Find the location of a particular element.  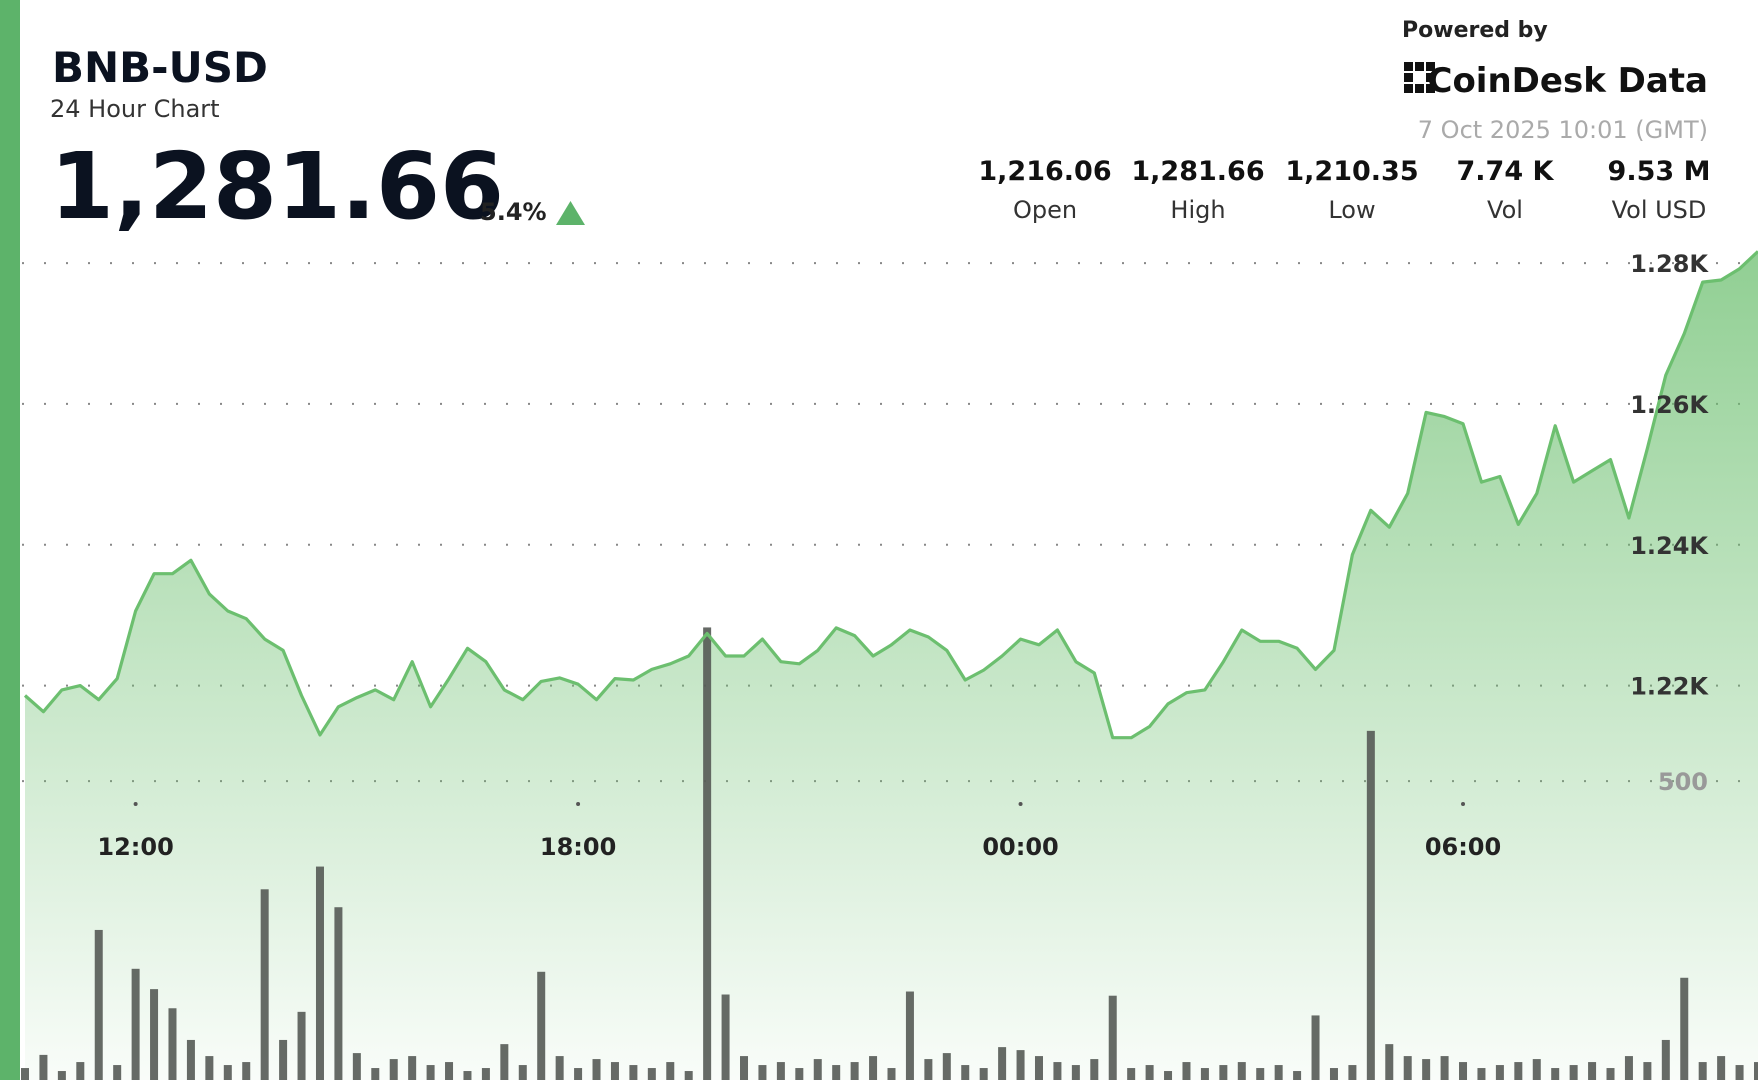

x-tick-label: 18:00 is located at coordinates (578, 847).